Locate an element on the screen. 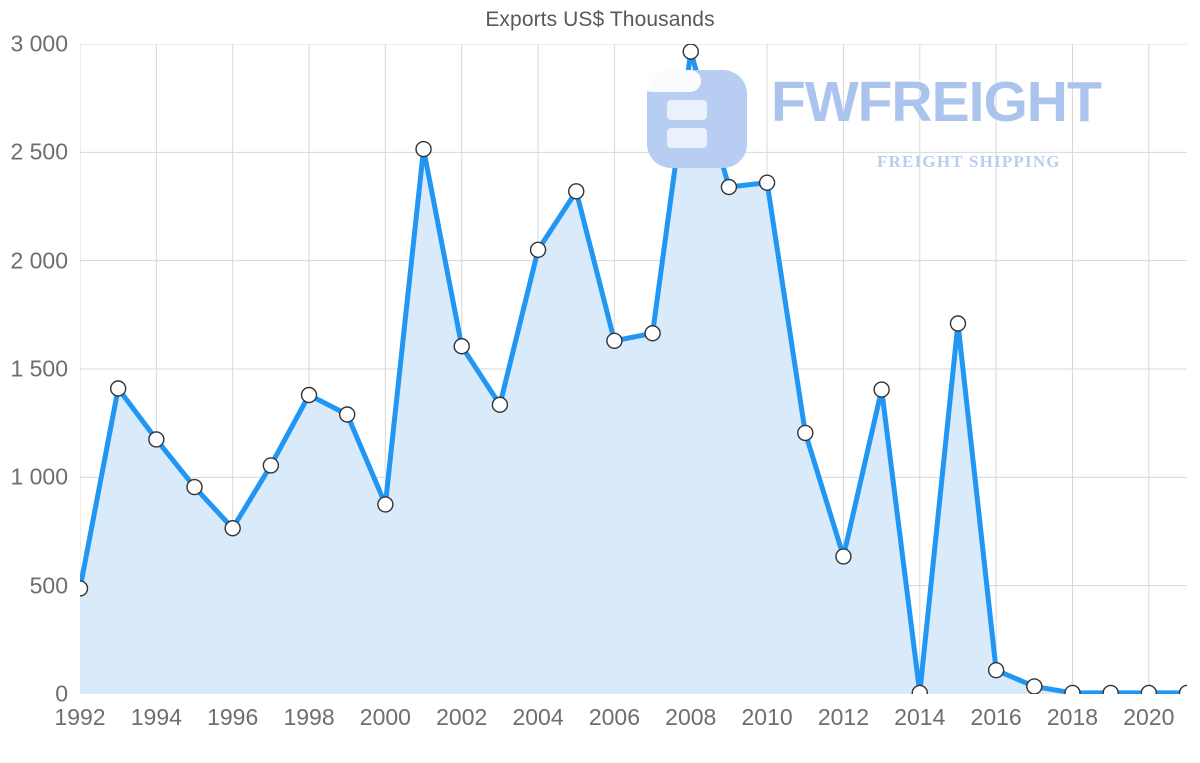  x-axis-tick-label: 2002 is located at coordinates (462, 717).